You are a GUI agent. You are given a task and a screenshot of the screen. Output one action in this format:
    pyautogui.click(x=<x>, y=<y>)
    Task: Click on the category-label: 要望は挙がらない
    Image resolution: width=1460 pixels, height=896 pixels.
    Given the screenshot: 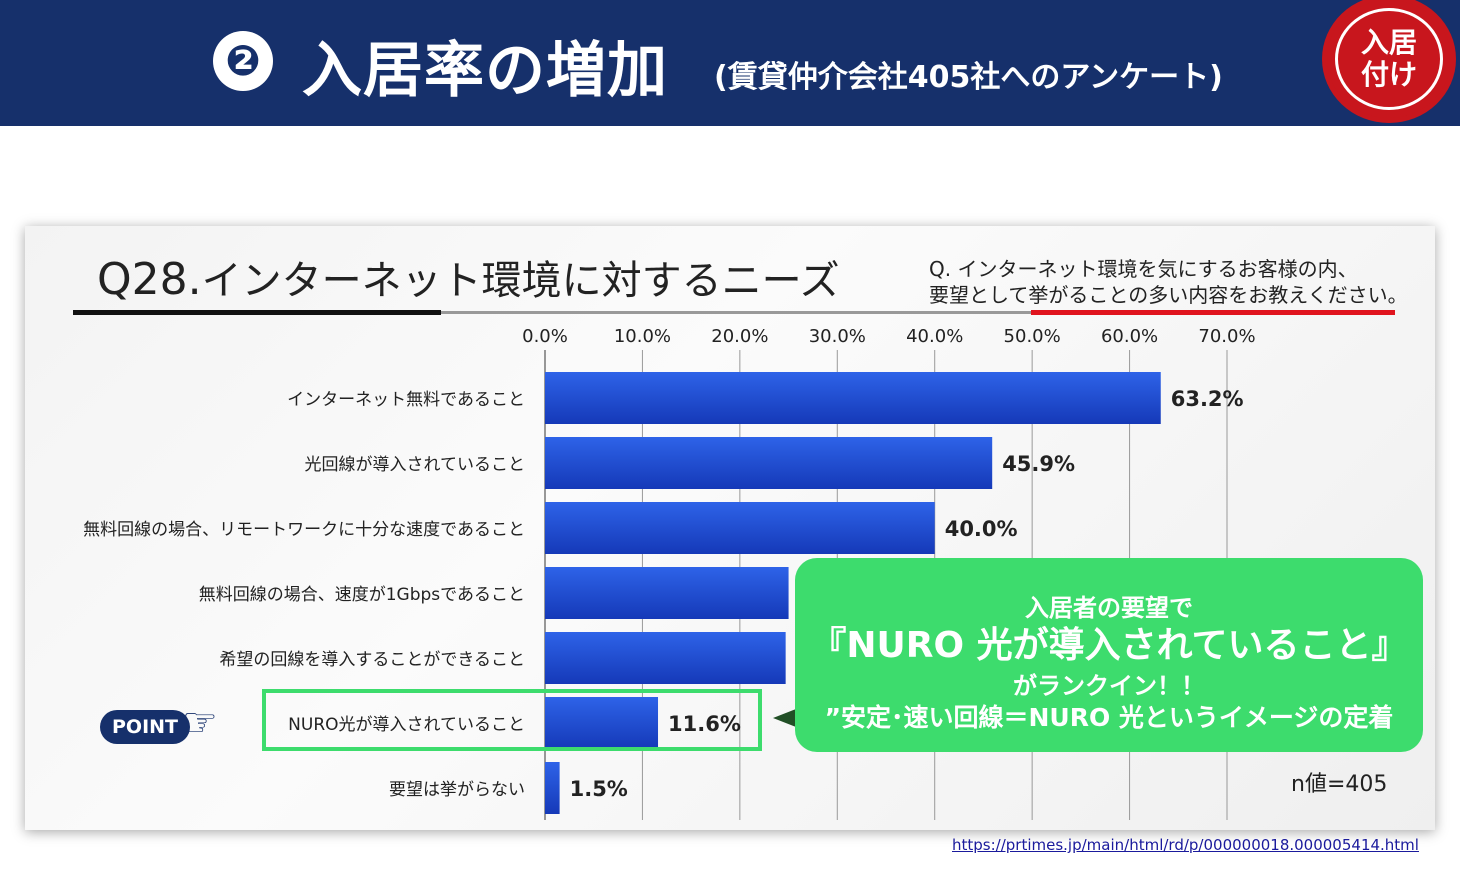 What is the action you would take?
    pyautogui.click(x=457, y=790)
    